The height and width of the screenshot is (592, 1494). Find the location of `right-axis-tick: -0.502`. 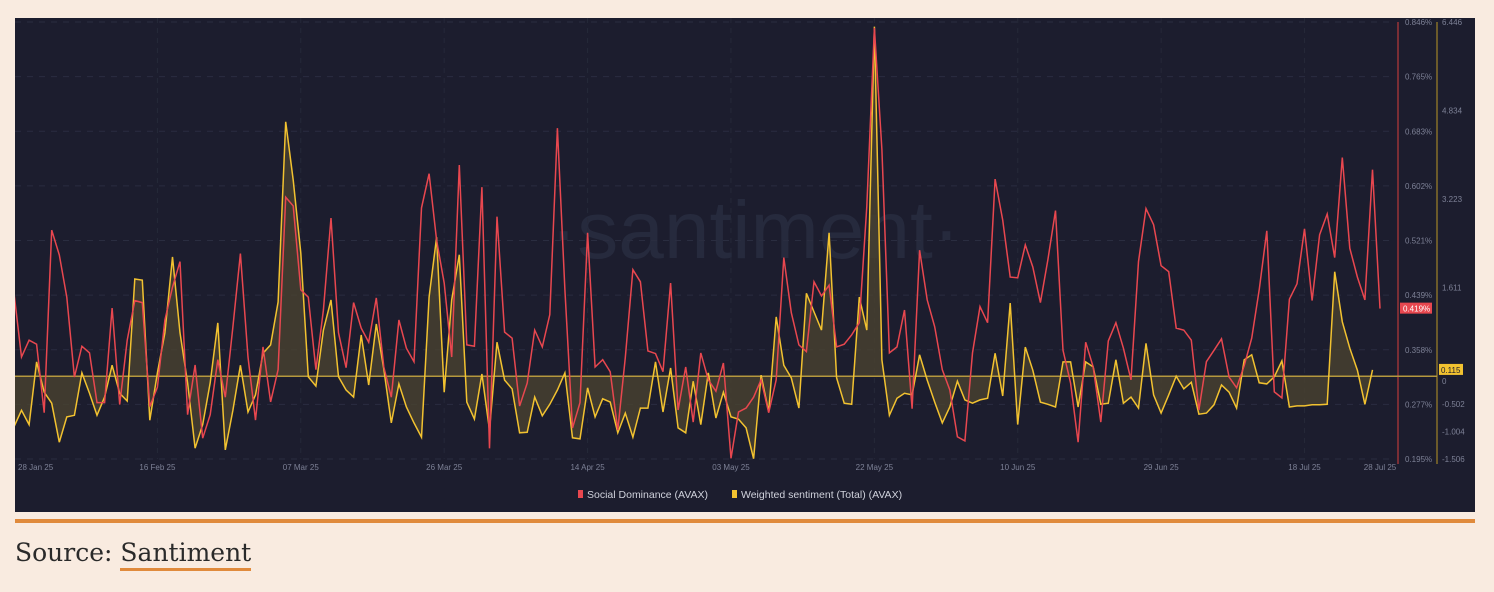

right-axis-tick: -0.502 is located at coordinates (1453, 404).